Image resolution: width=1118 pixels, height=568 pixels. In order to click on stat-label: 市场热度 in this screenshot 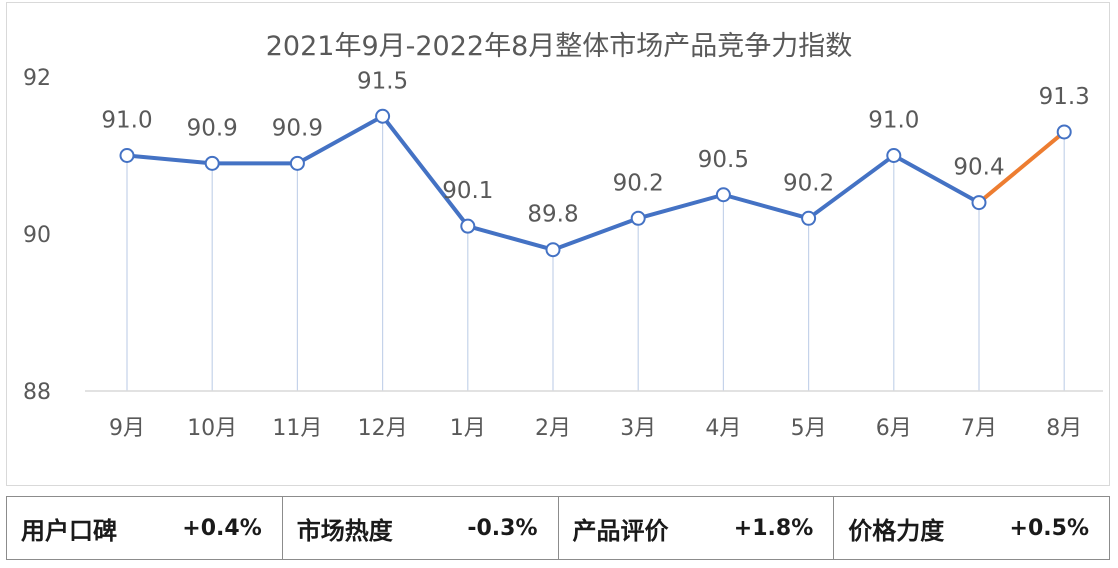, I will do `click(344, 530)`.